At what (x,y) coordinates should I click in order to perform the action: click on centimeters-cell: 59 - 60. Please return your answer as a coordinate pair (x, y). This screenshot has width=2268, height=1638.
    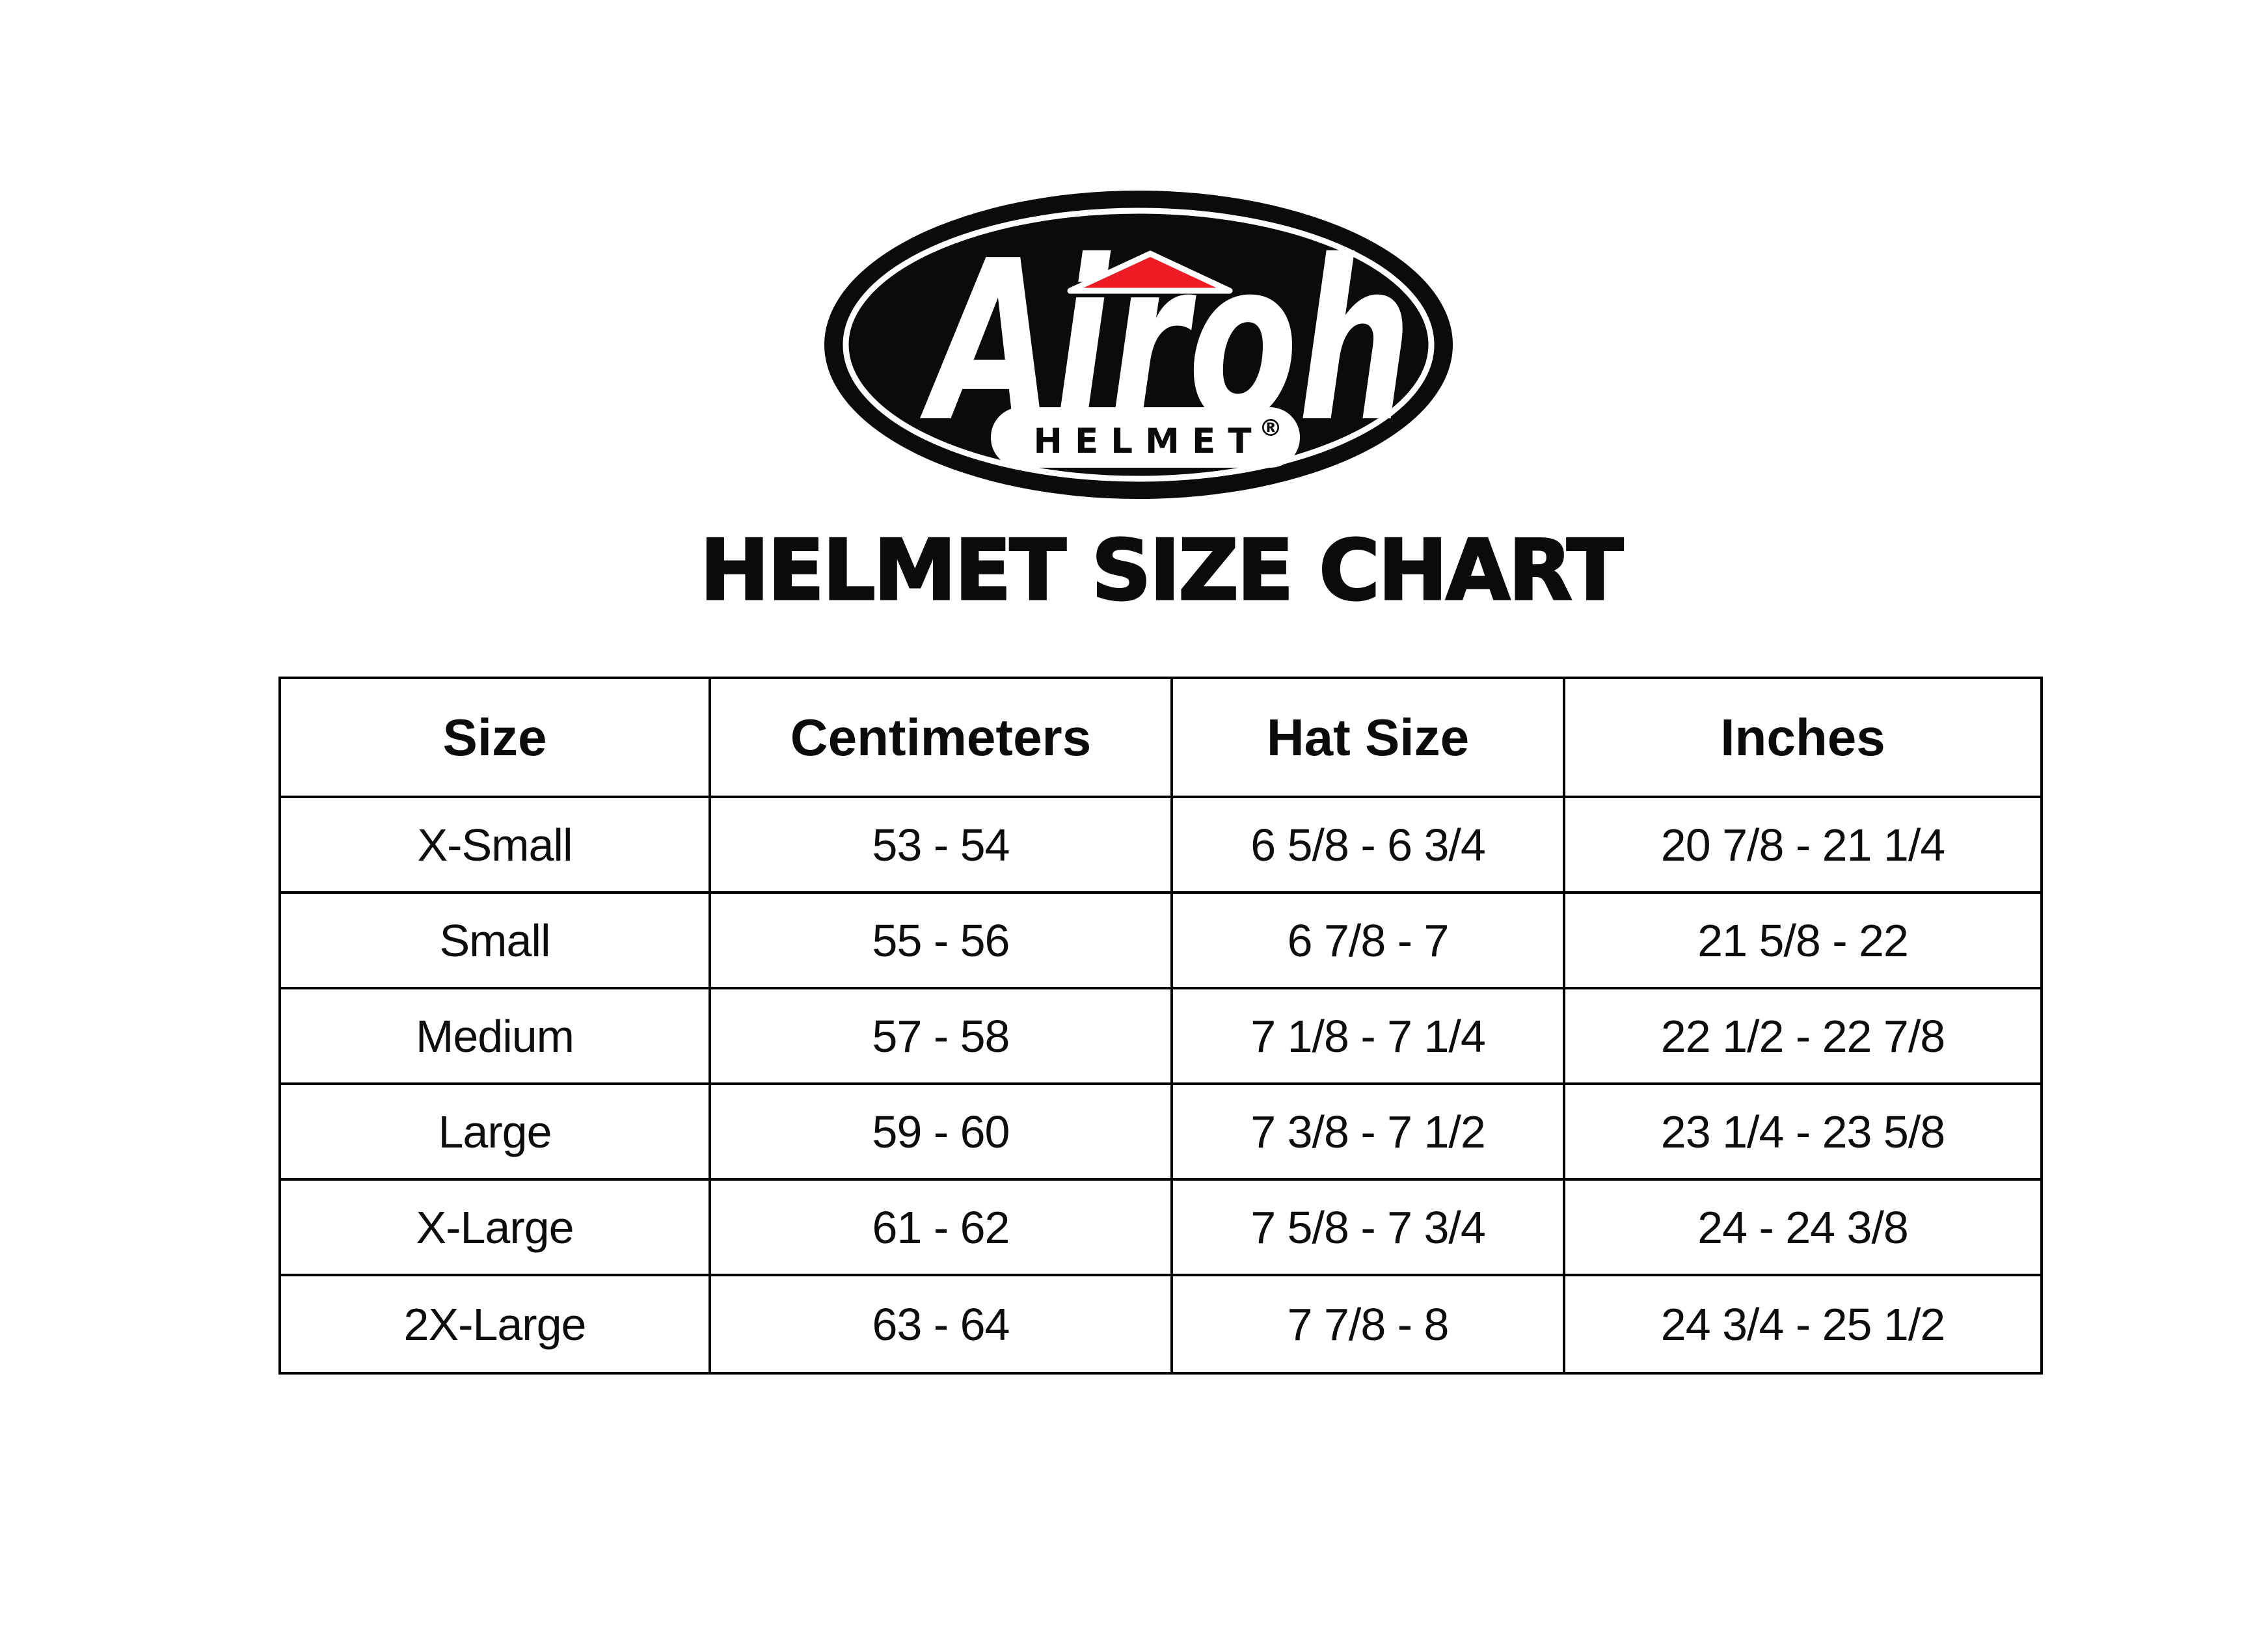
    Looking at the image, I should click on (942, 1133).